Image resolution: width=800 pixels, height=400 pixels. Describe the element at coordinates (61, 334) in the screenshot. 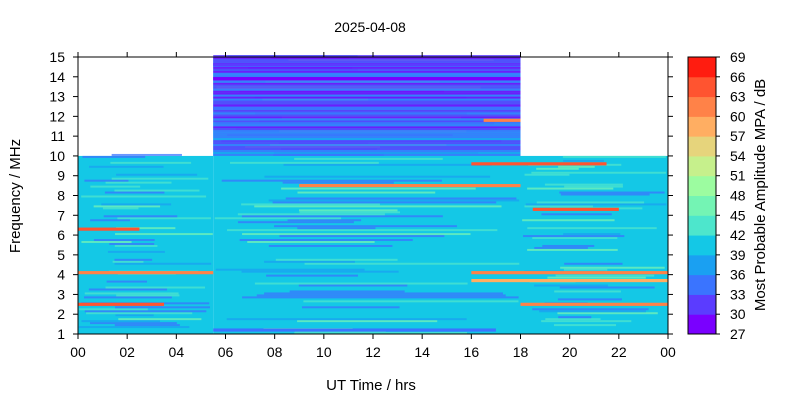

I see `y-tick-label: 1` at that location.